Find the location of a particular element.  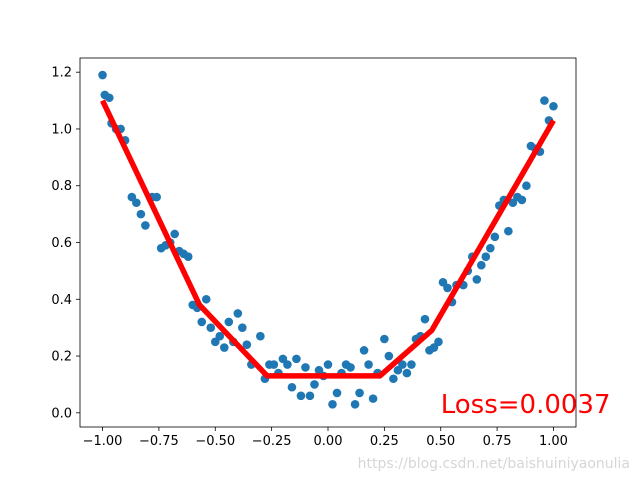

watermark: https://blog.csdn.net/baishuiniyaonulia is located at coordinates (494, 464).